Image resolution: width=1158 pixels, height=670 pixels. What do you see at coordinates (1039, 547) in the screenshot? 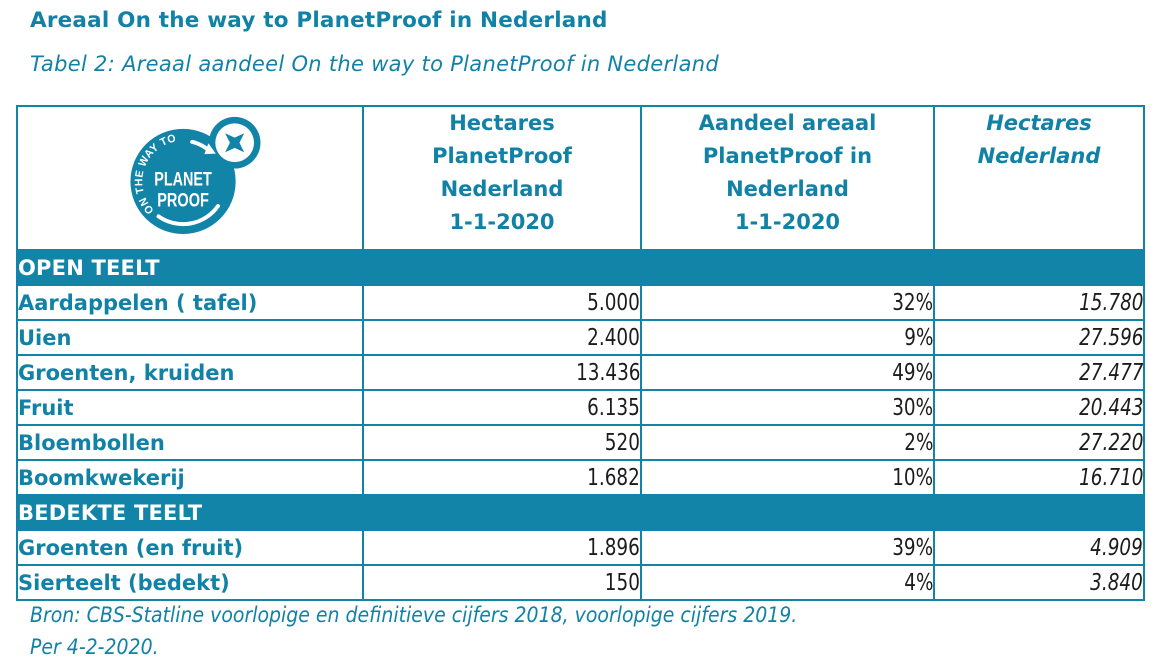
I see `hectares-nederland-value: 4.909` at bounding box center [1039, 547].